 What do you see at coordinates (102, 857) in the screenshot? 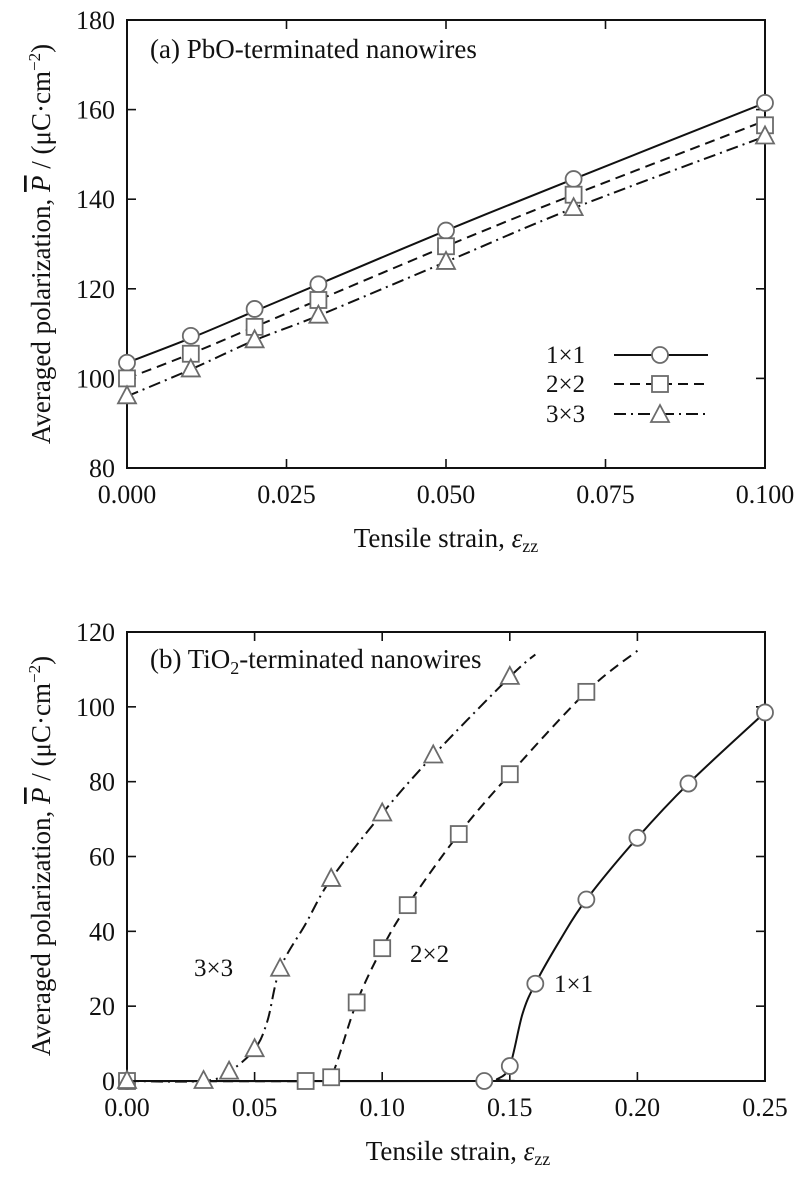
I see `panel-b-y-tick-label: 60` at bounding box center [102, 857].